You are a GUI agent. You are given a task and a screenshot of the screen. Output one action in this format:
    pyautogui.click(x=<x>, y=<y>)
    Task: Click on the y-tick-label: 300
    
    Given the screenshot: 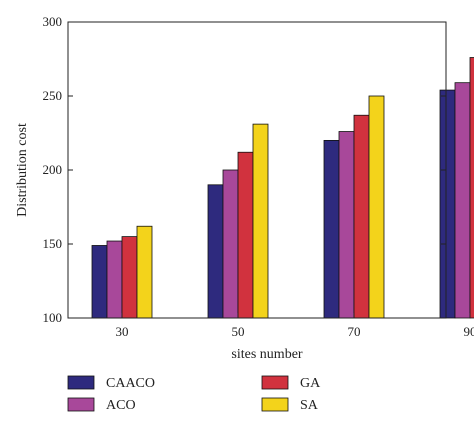 What is the action you would take?
    pyautogui.click(x=53, y=21)
    